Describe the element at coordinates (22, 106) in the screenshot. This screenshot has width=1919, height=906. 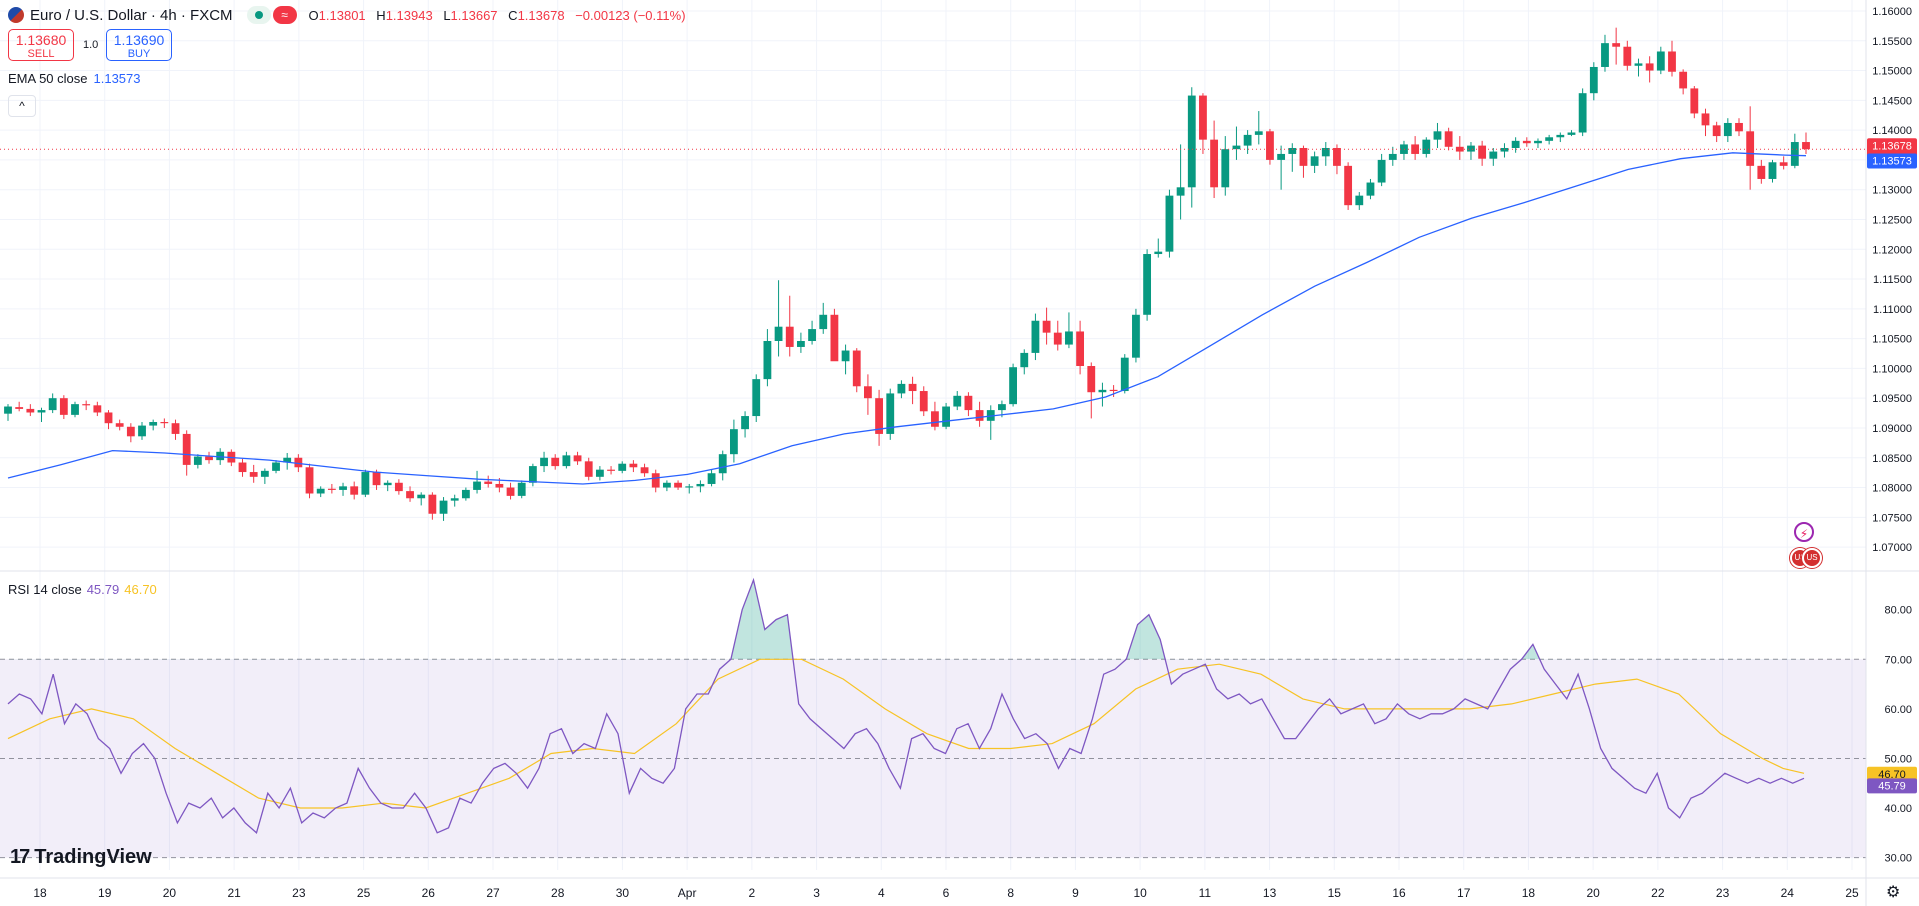
I see `collapse-legend-button: ^` at that location.